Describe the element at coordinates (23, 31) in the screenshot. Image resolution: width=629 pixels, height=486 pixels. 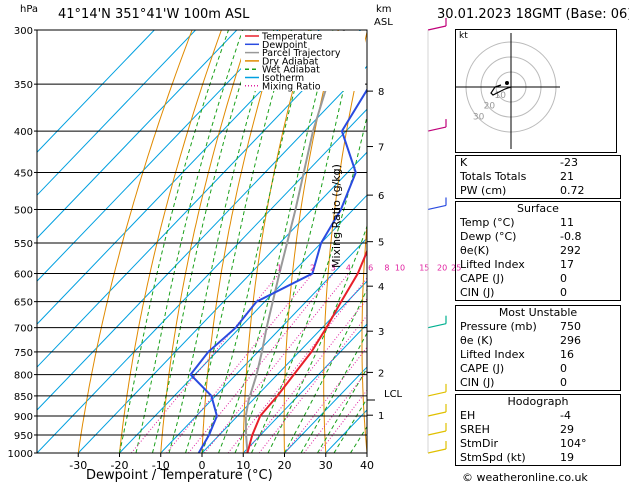
I see `pressure-tick-label: 300` at that location.